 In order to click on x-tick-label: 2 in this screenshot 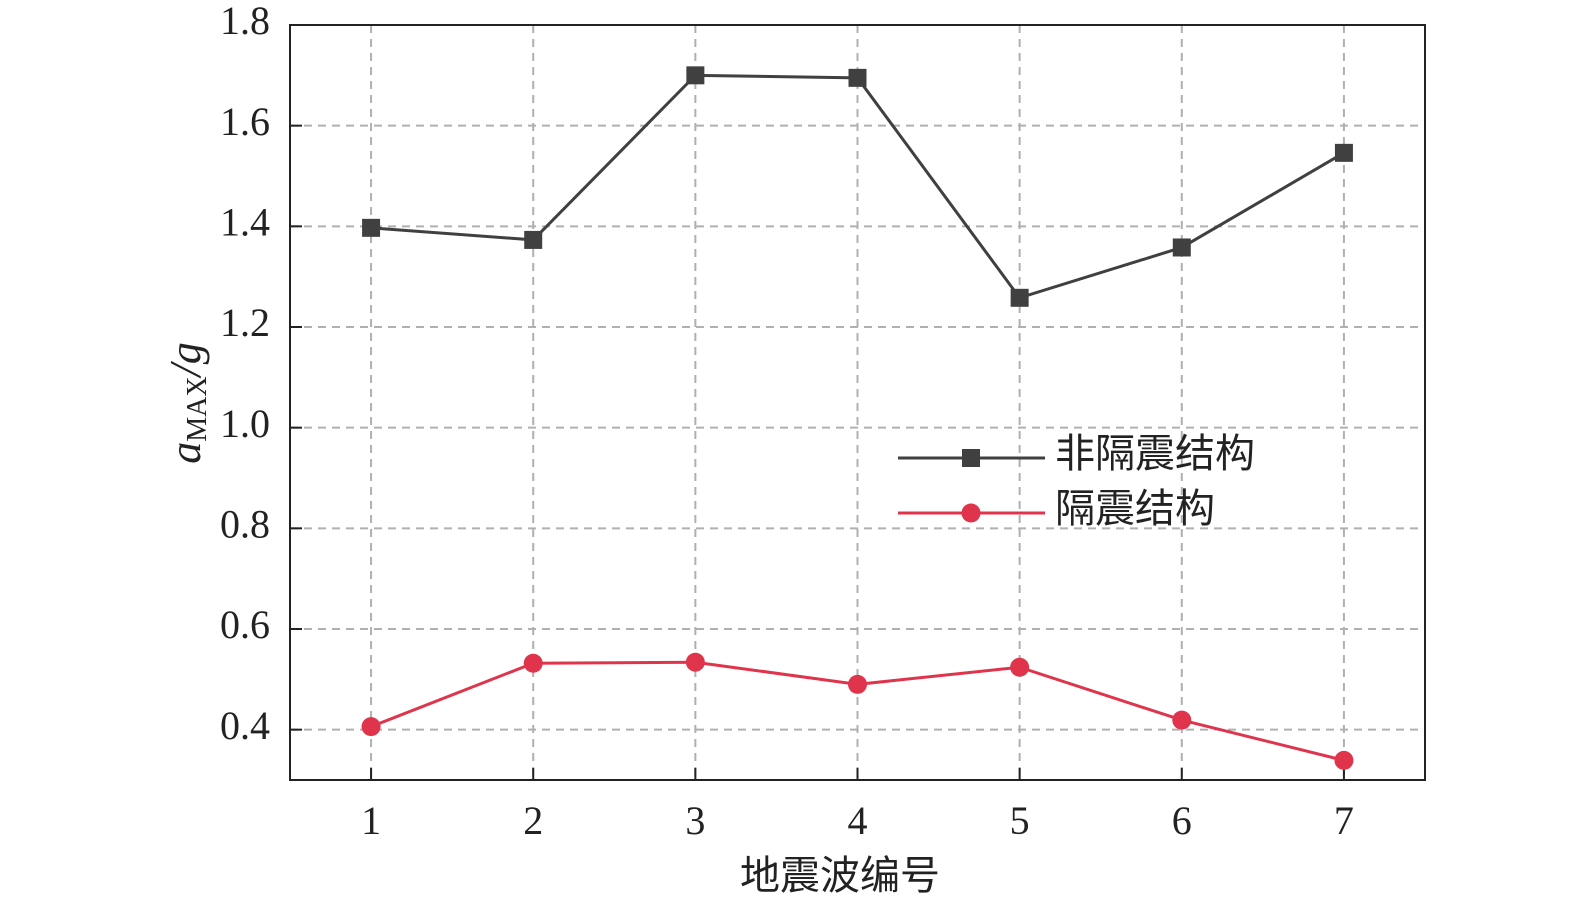, I will do `click(533, 820)`.